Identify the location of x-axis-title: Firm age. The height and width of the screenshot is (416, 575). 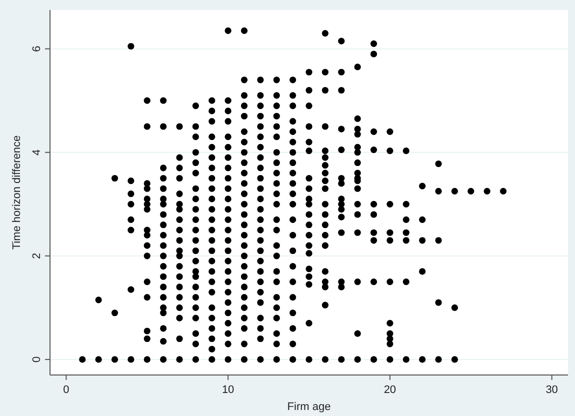
(309, 407).